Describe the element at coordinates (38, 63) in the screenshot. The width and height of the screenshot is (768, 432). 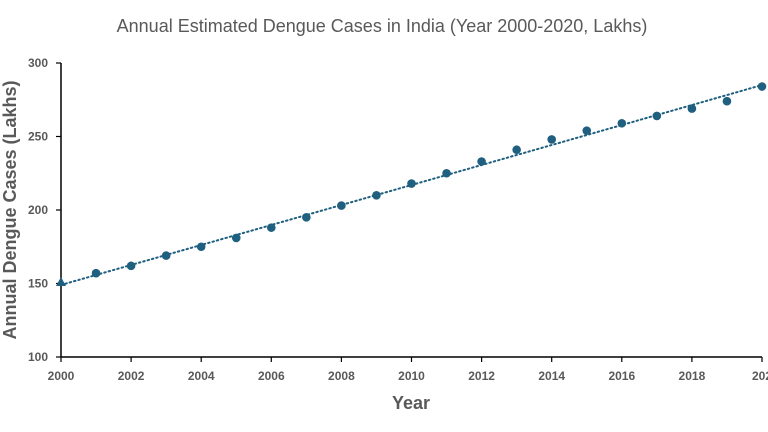
I see `y-tick-label: 300` at that location.